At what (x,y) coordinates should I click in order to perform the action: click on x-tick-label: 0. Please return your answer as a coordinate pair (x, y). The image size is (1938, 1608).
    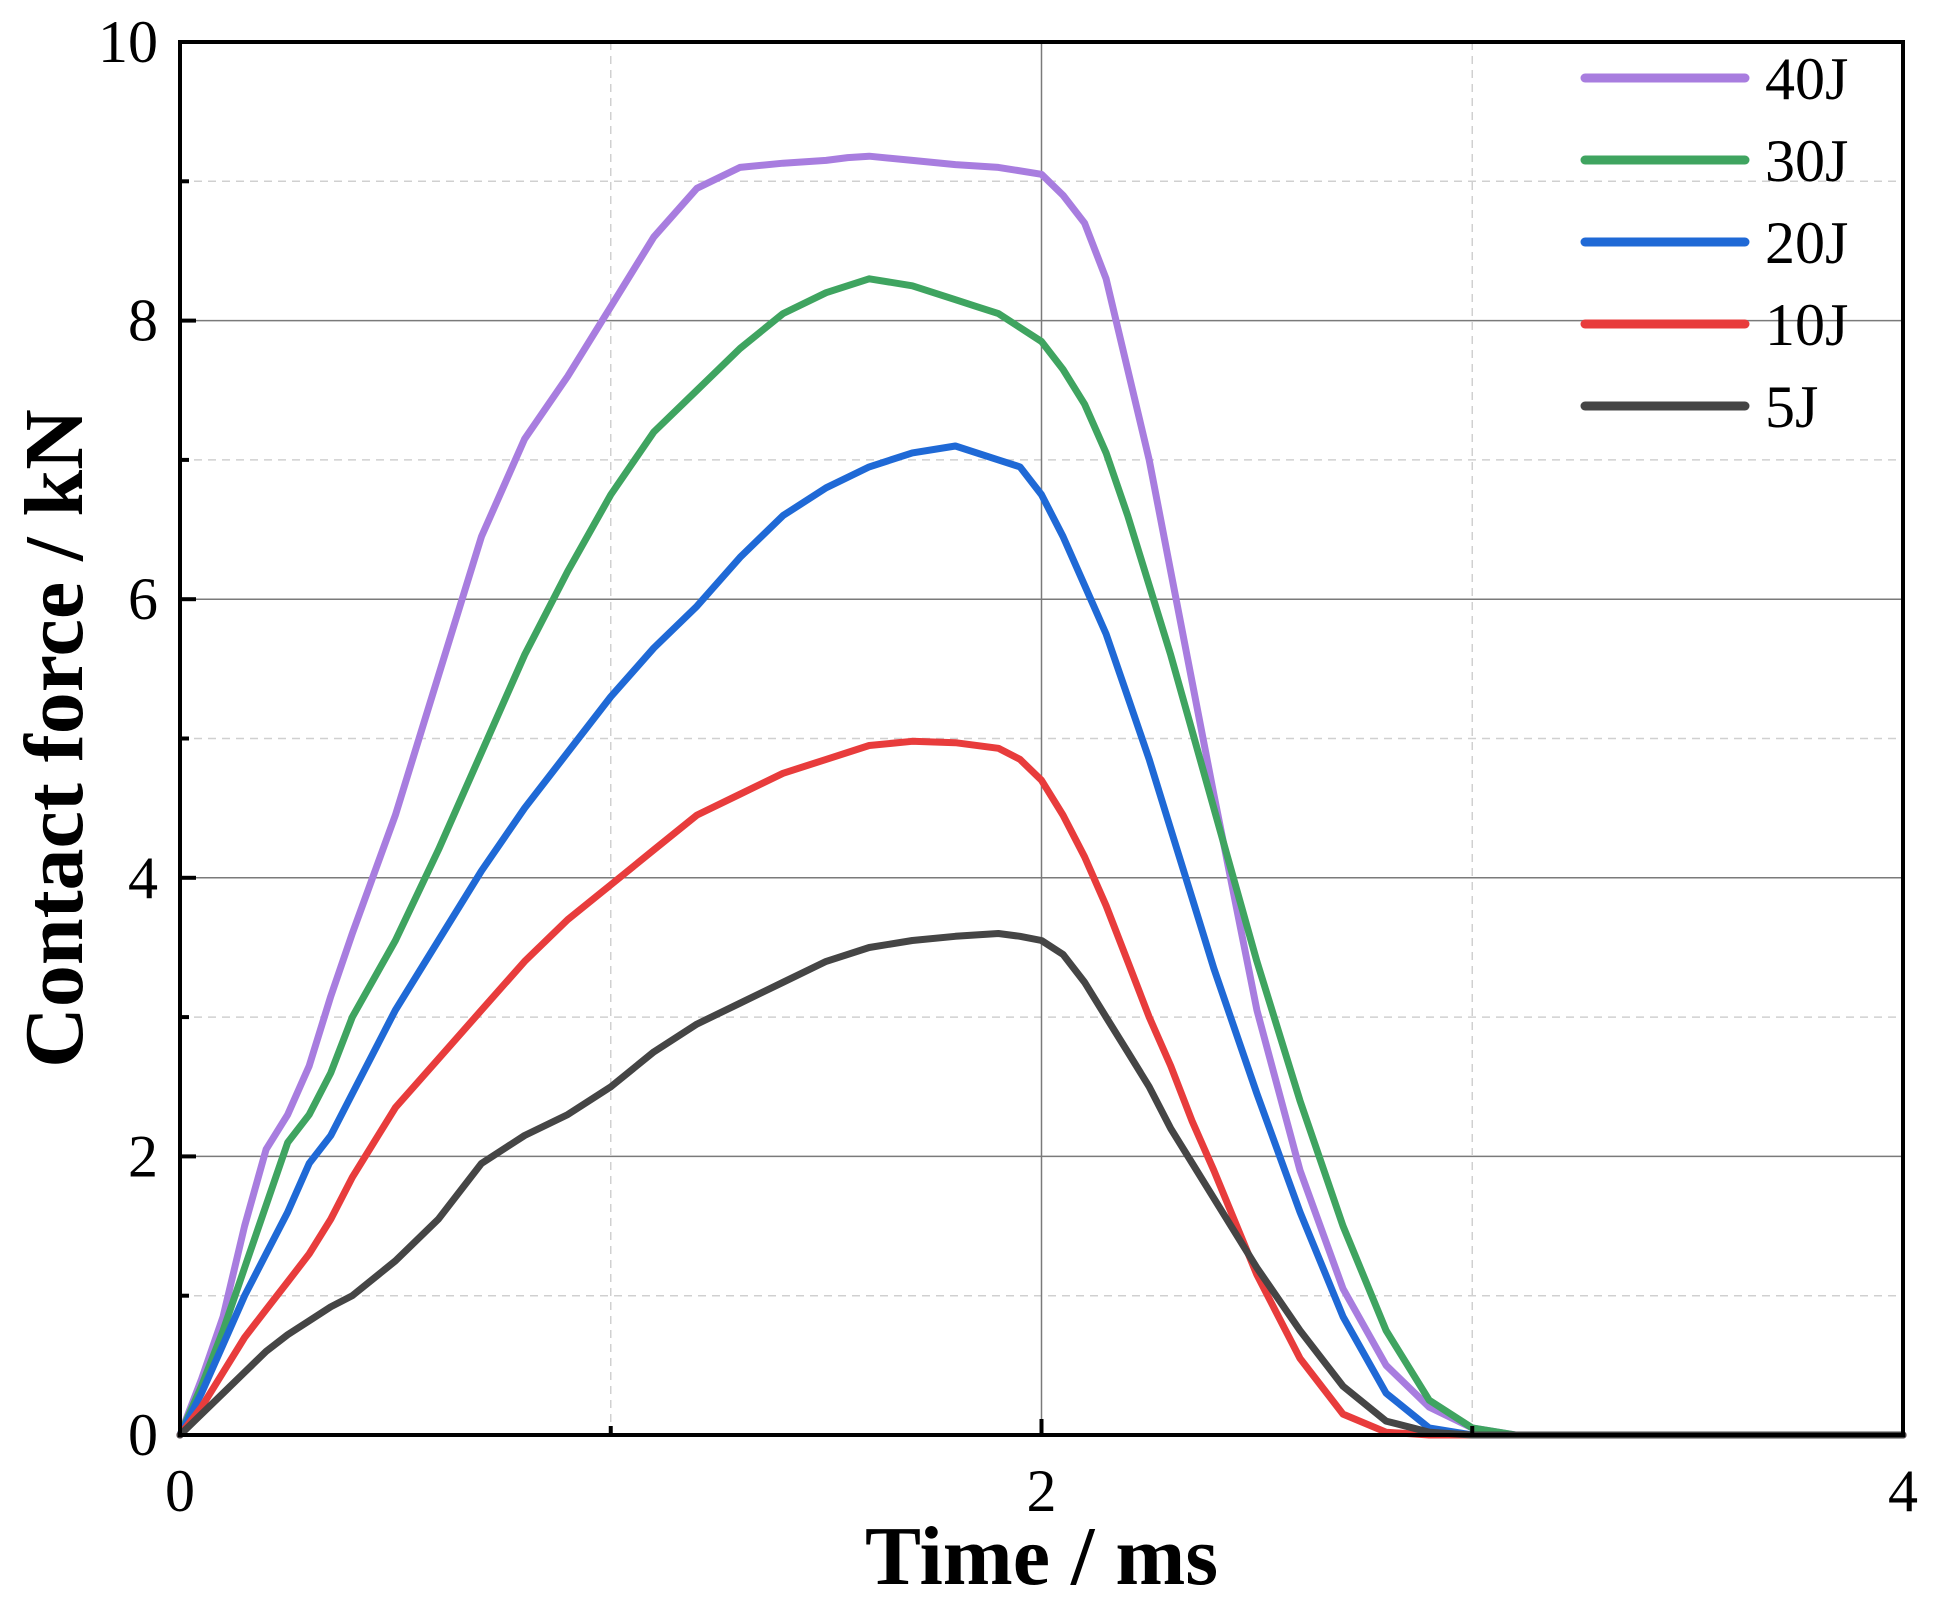
    Looking at the image, I should click on (180, 1491).